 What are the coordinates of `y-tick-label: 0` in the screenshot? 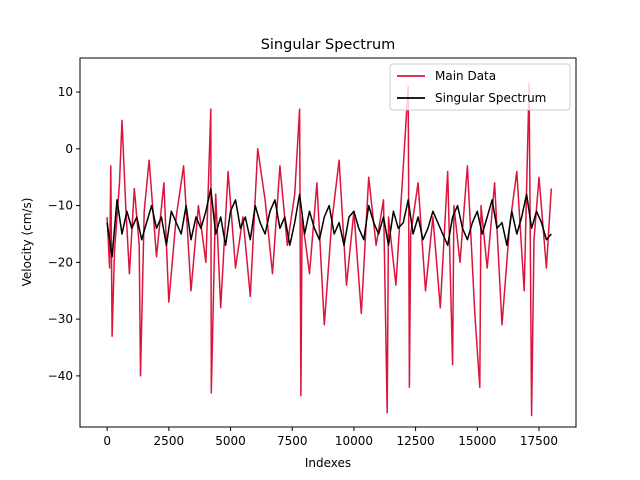 It's located at (69, 149).